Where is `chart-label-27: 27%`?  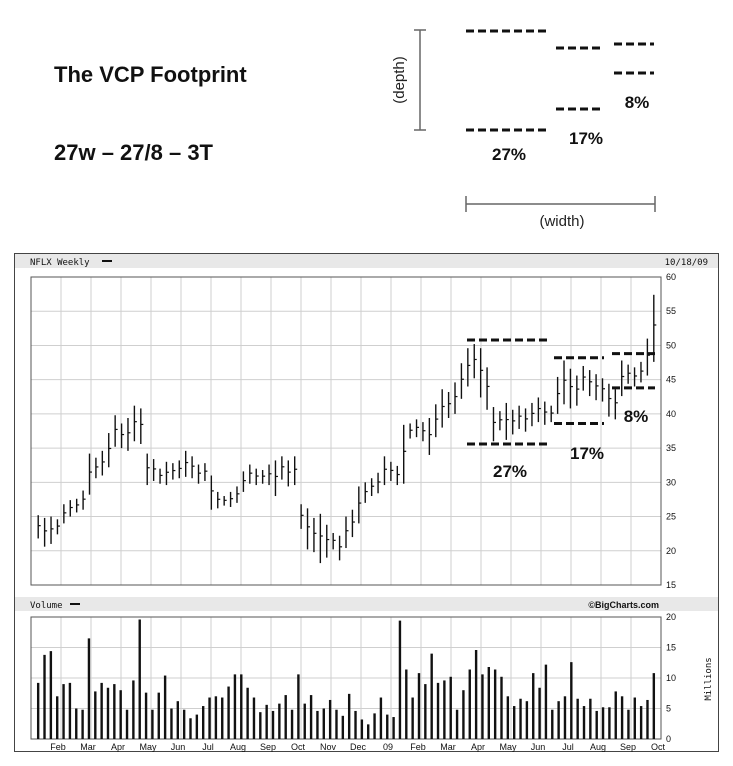
chart-label-27: 27% is located at coordinates (510, 471).